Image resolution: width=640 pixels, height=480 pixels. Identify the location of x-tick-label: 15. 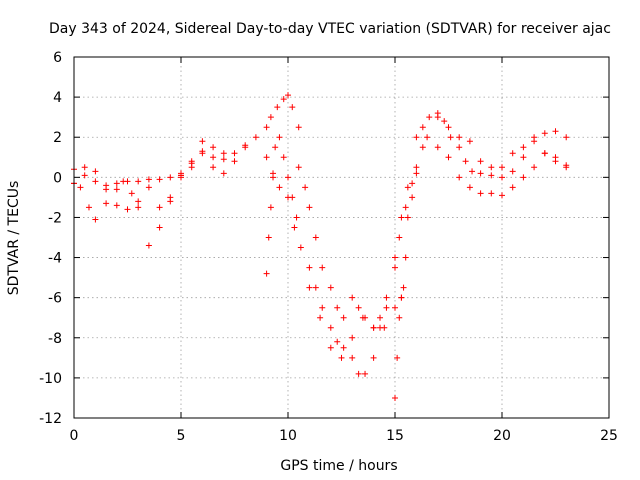
(395, 436).